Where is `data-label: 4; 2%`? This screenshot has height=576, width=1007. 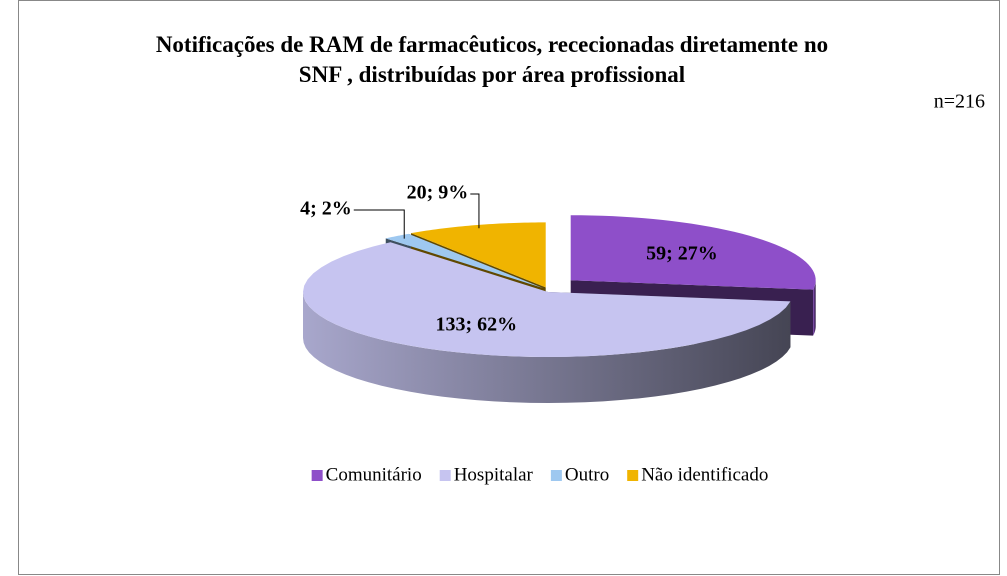 data-label: 4; 2% is located at coordinates (326, 209).